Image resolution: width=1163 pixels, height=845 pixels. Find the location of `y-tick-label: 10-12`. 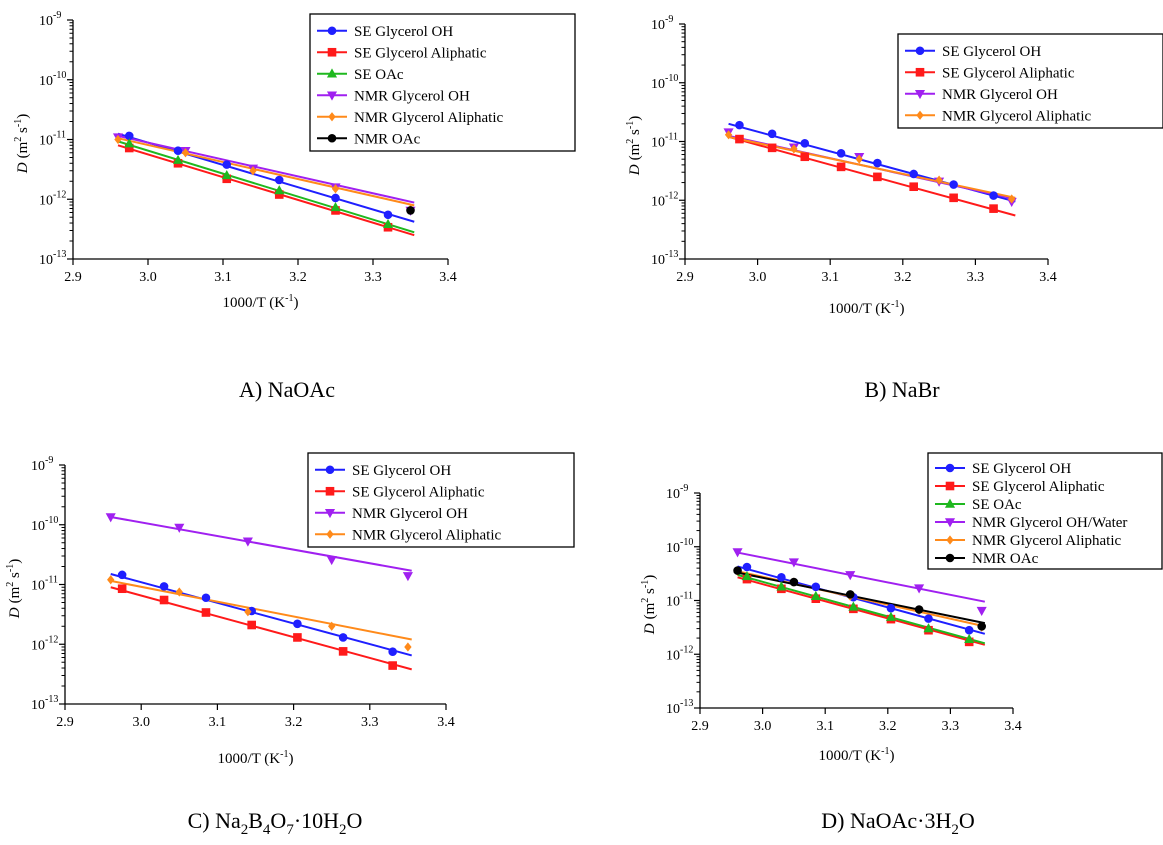

y-tick-label: 10-12 is located at coordinates (44, 643).